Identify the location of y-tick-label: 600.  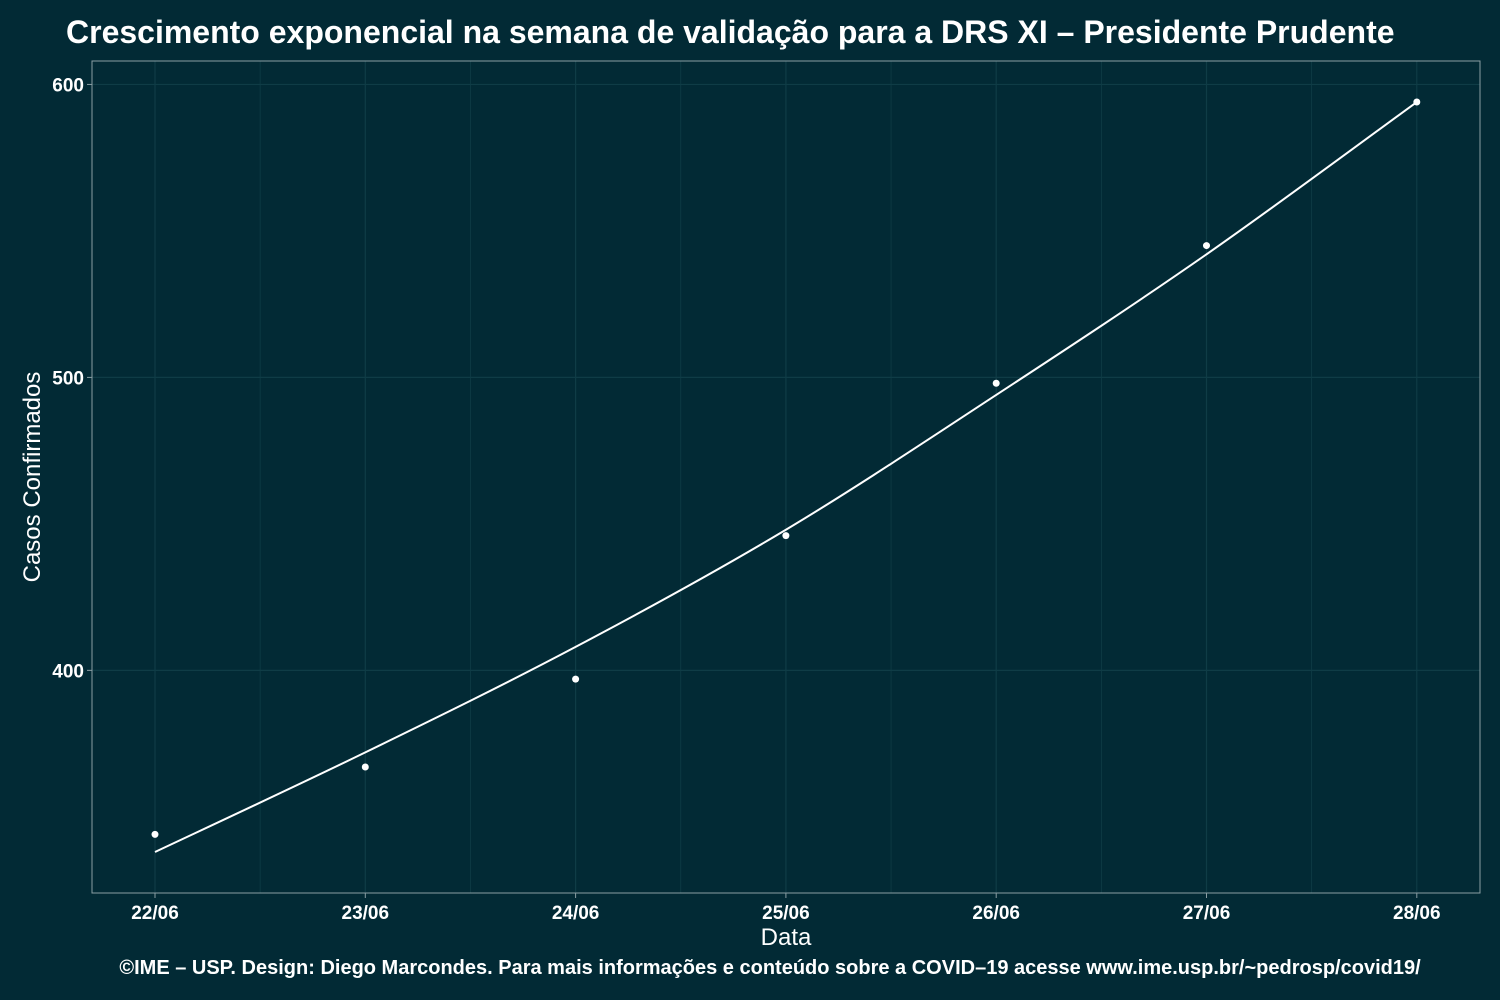
(68, 85).